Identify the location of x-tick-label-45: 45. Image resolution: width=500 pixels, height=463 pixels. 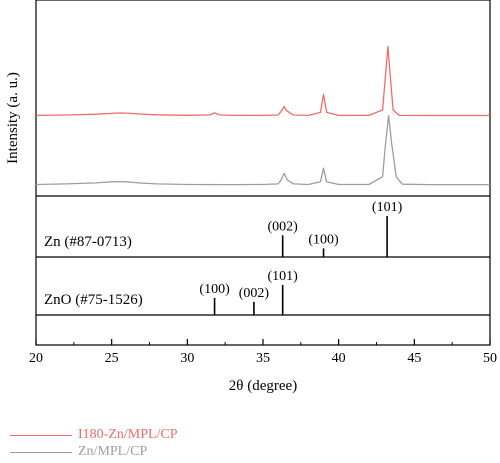
(414, 358).